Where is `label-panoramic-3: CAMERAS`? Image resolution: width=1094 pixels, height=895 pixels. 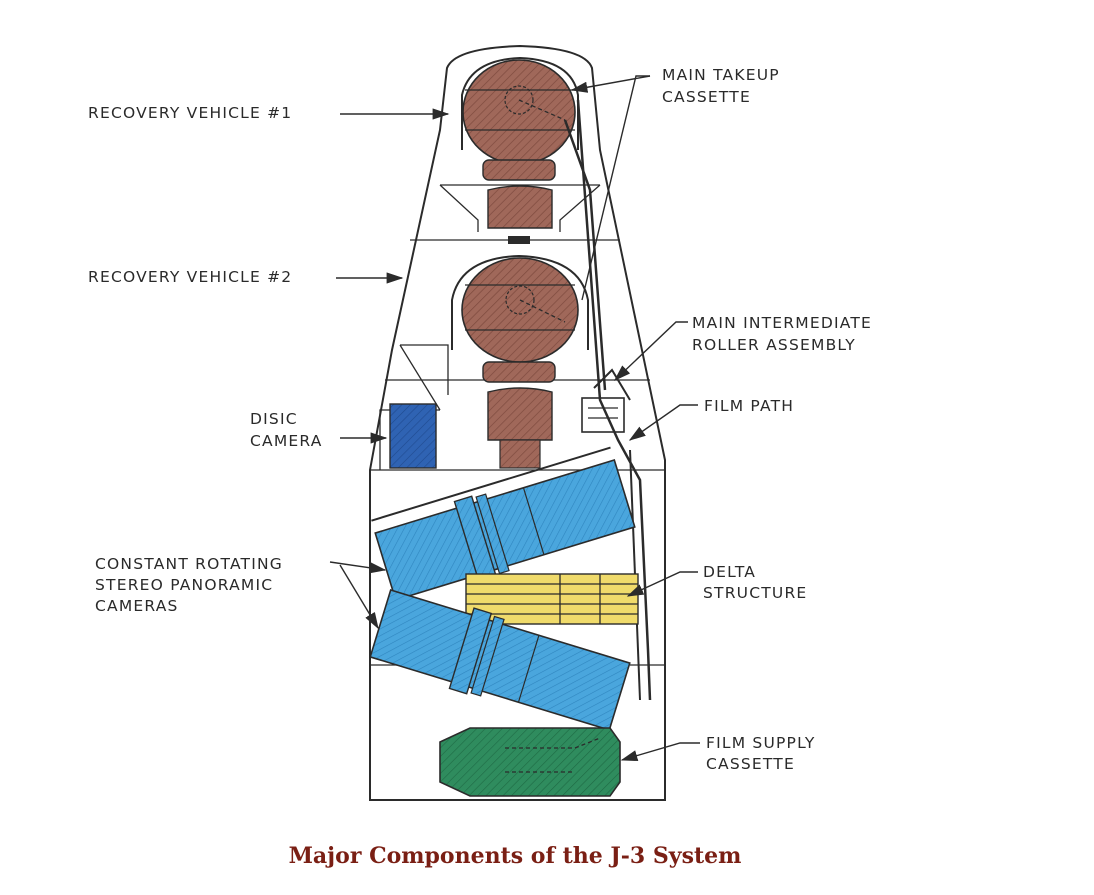 label-panoramic-3: CAMERAS is located at coordinates (137, 606).